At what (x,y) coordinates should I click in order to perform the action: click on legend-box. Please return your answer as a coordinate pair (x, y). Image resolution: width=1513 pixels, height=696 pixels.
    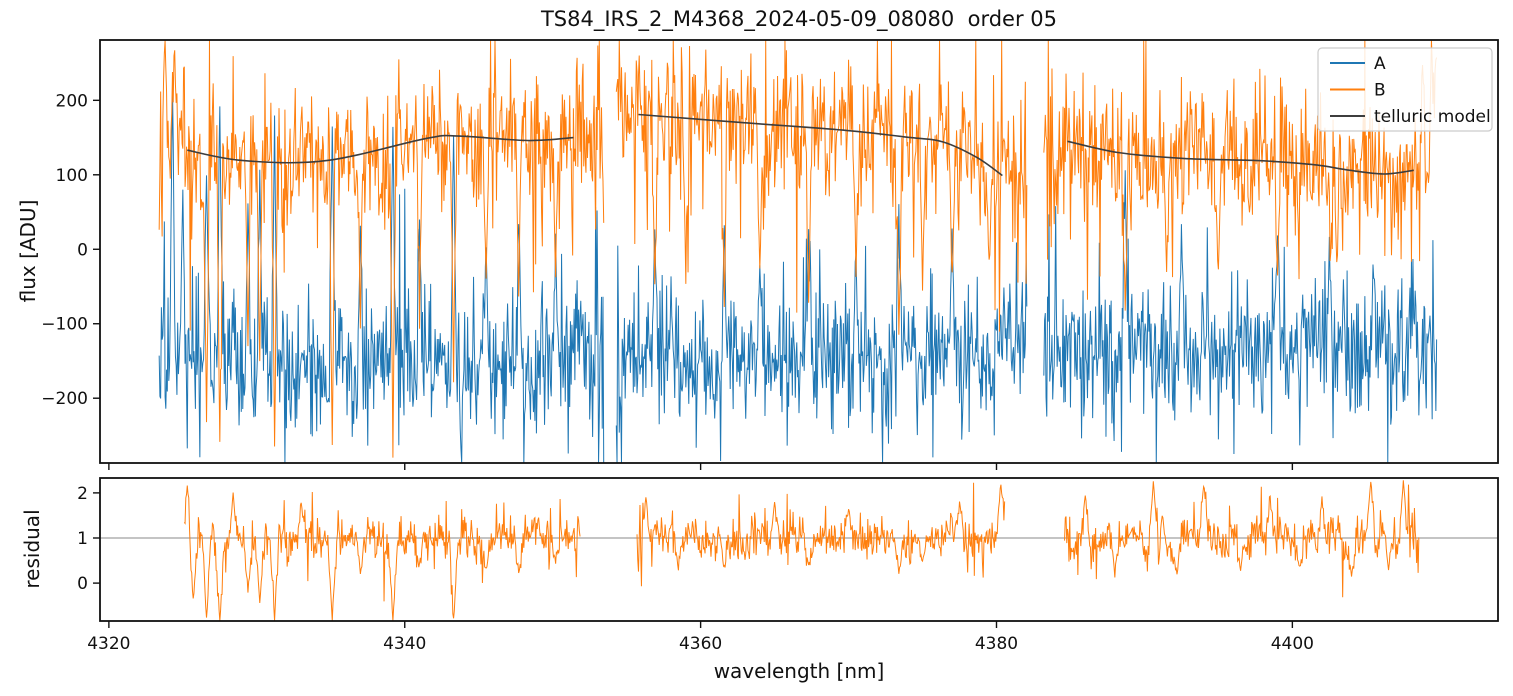
    Looking at the image, I should click on (1405, 89).